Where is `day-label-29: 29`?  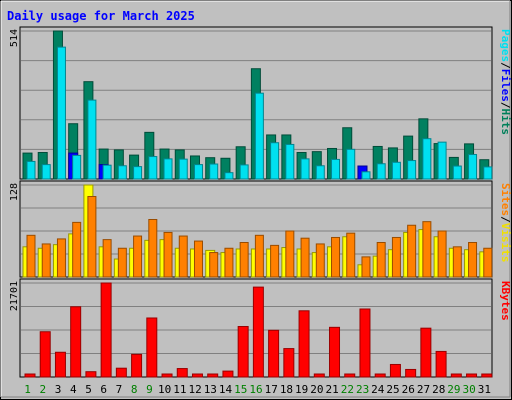
day-label-29: 29 is located at coordinates (453, 389).